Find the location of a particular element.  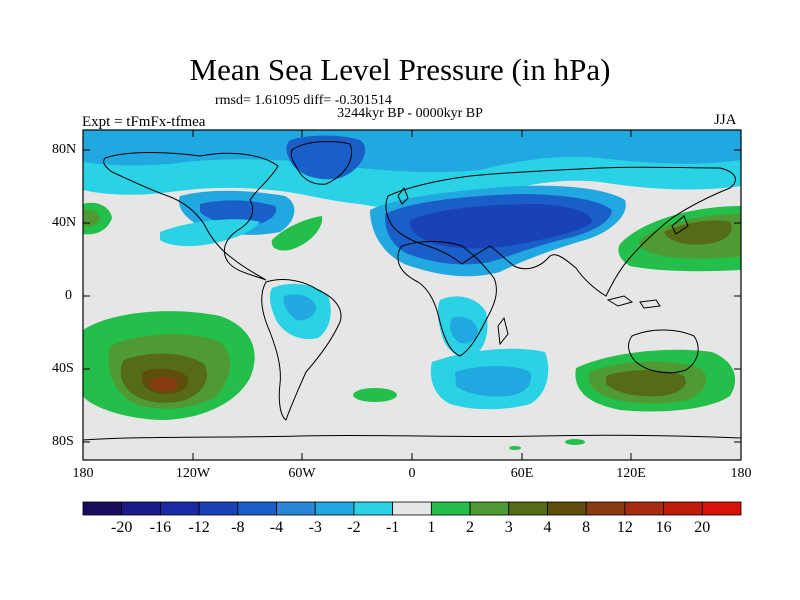

experiment-label: Expt = tFmFx-tfmea is located at coordinates (144, 122).